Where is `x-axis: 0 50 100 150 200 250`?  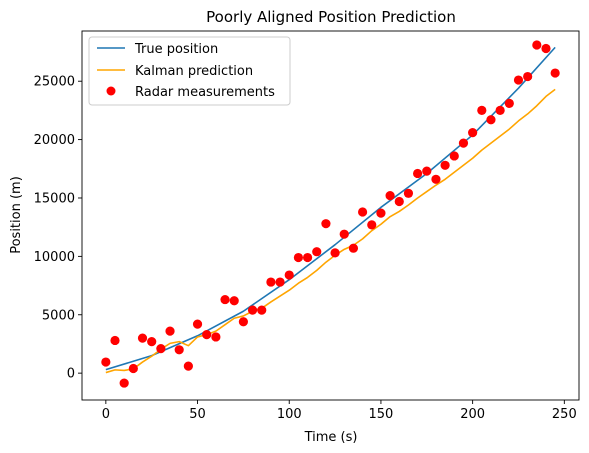 x-axis: 0 50 100 150 200 250 is located at coordinates (339, 411).